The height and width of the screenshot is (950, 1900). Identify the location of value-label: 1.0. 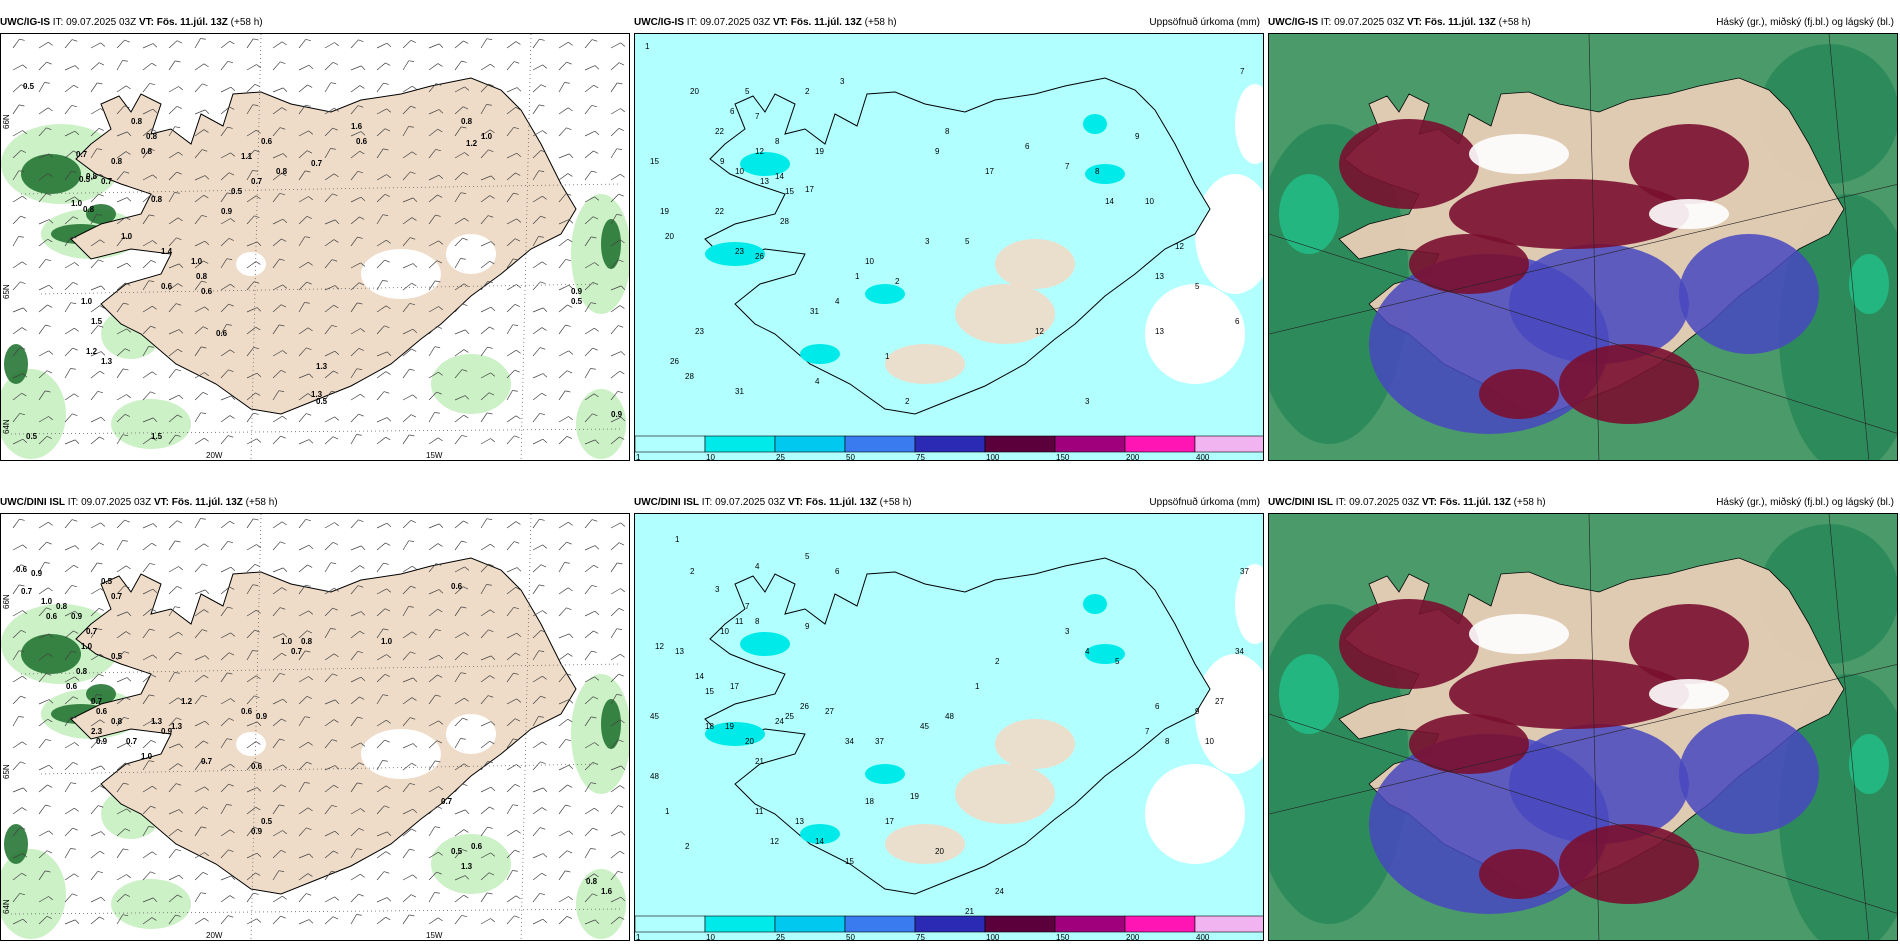
(287, 641).